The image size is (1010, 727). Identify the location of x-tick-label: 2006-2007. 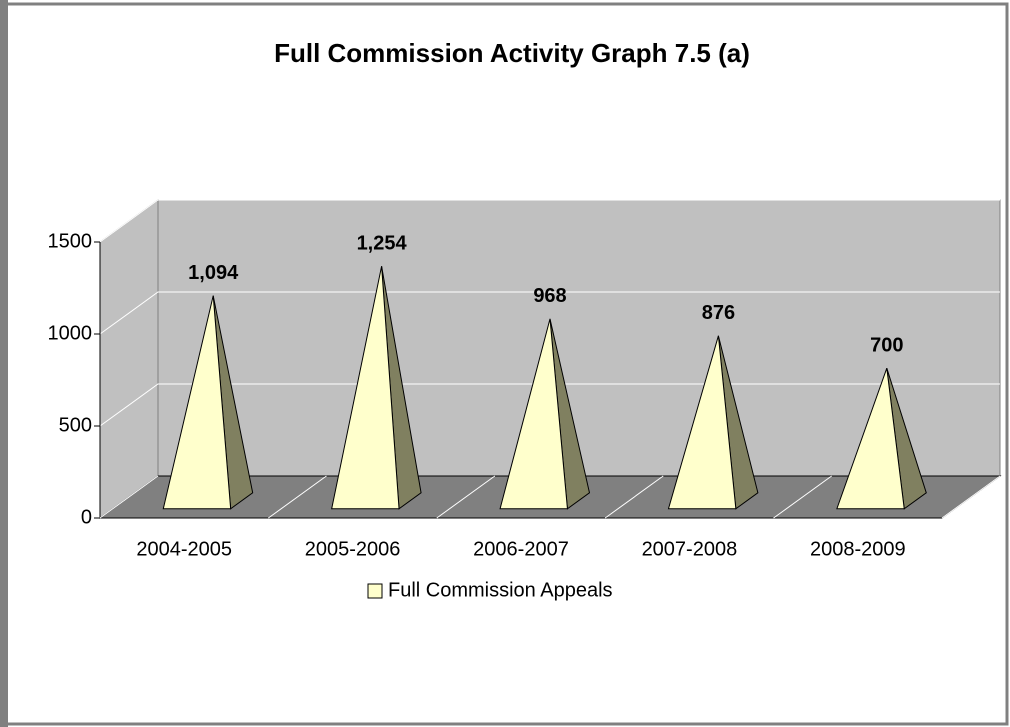
(521, 549).